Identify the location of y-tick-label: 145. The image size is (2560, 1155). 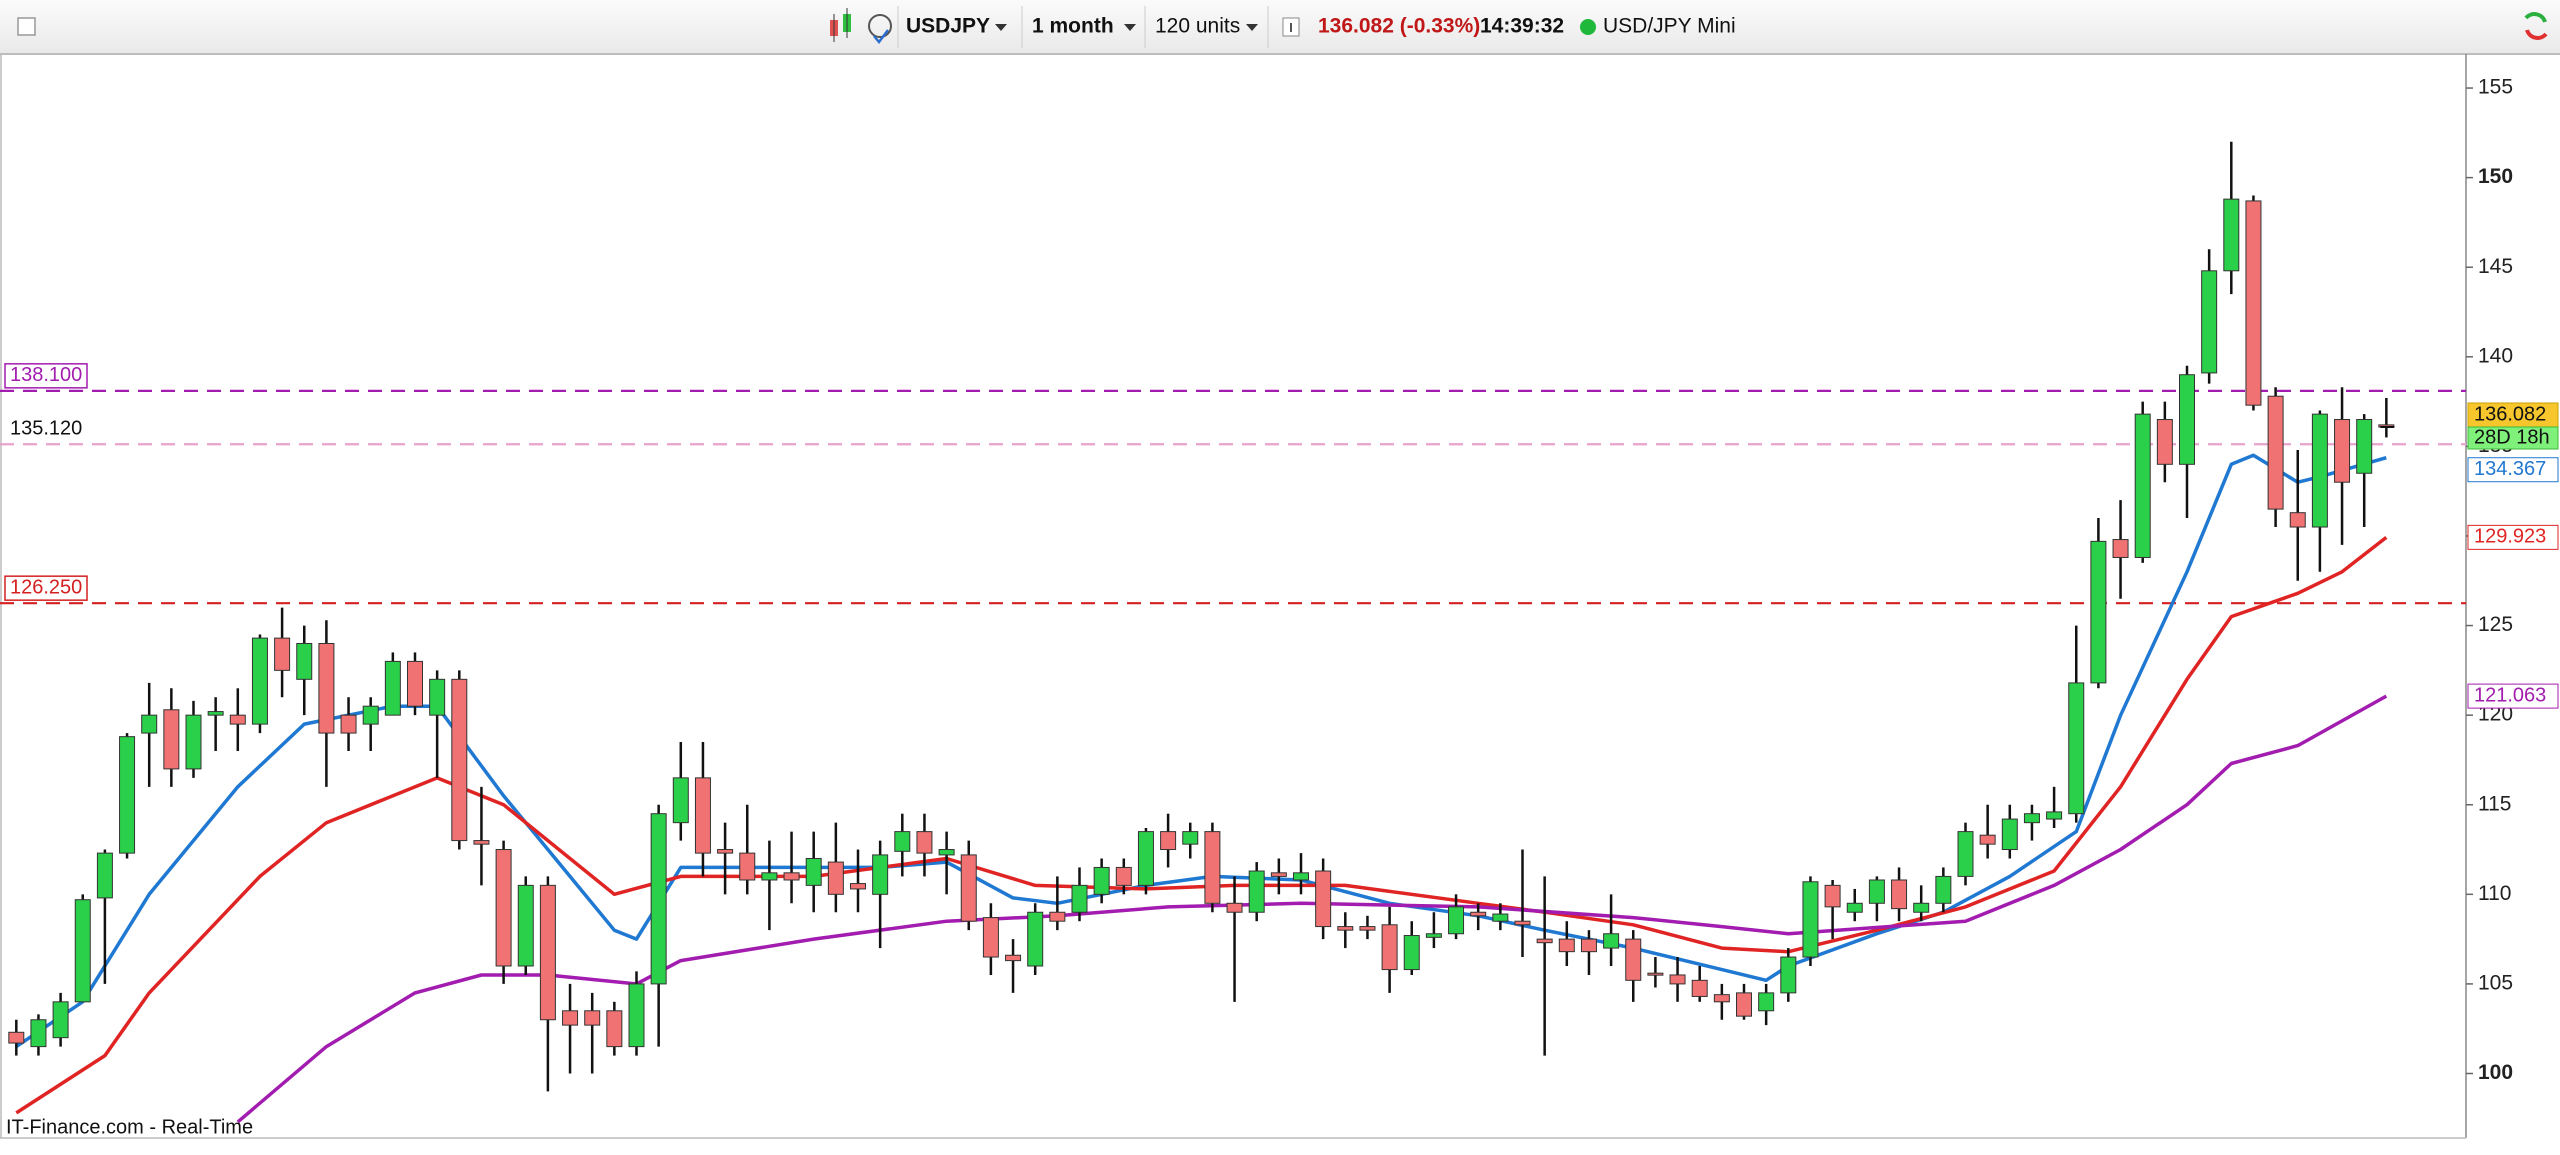
(2495, 266).